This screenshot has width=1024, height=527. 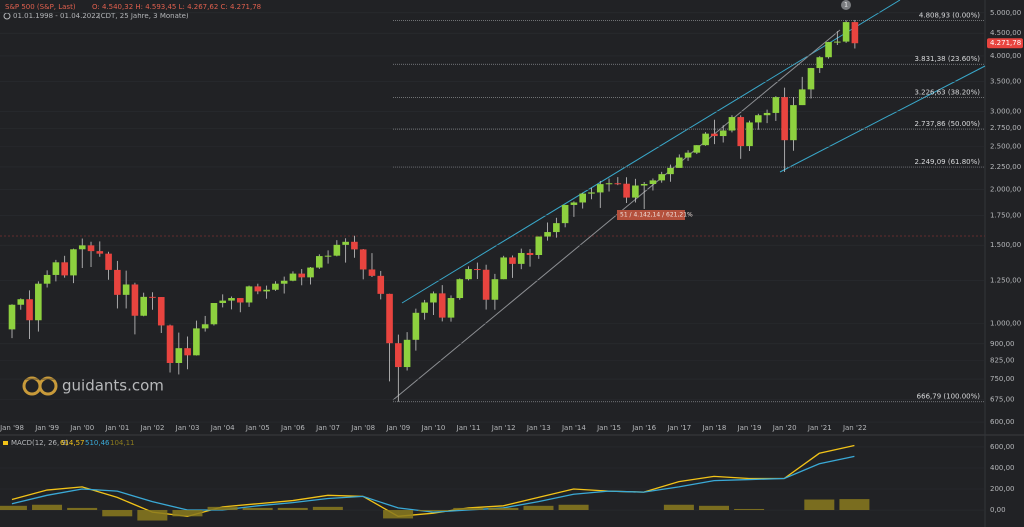 I want to click on x-tick-label: Jan '13, so click(x=538, y=428).